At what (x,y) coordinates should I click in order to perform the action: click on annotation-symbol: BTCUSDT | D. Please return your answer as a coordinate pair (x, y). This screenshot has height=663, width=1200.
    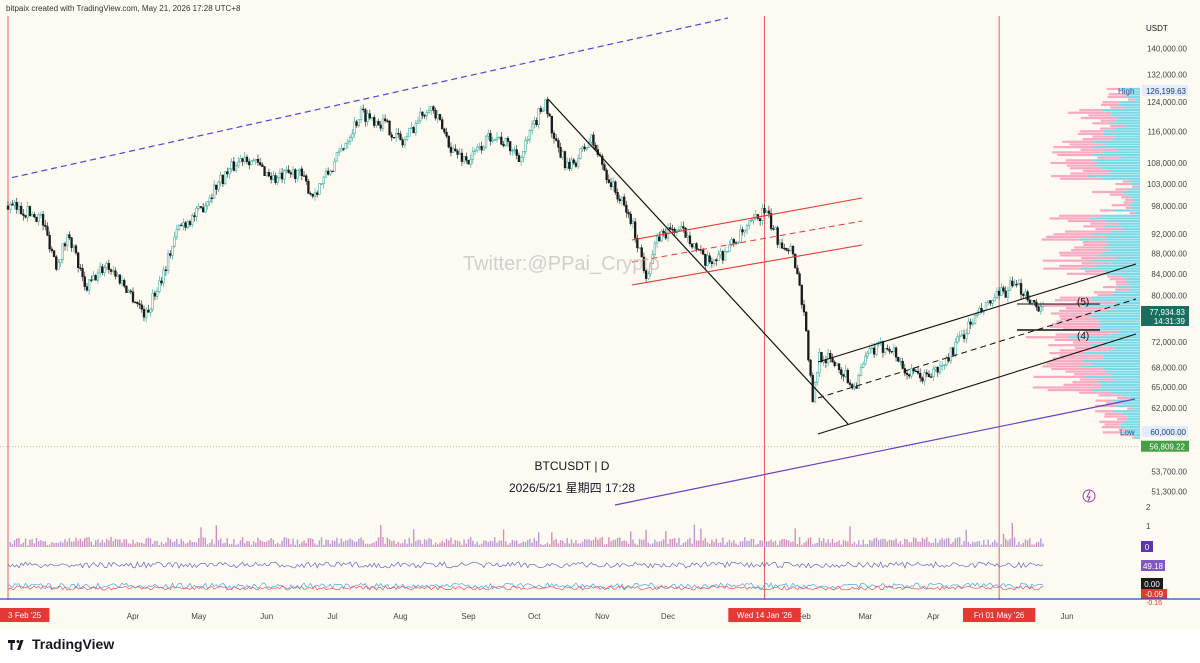
    Looking at the image, I should click on (572, 466).